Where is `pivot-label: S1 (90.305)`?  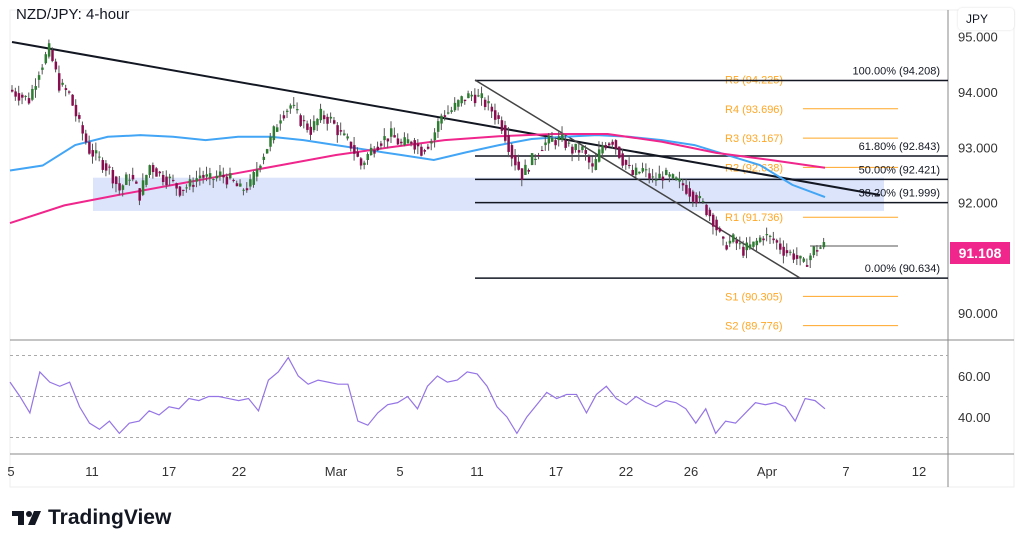
pivot-label: S1 (90.305) is located at coordinates (753, 297).